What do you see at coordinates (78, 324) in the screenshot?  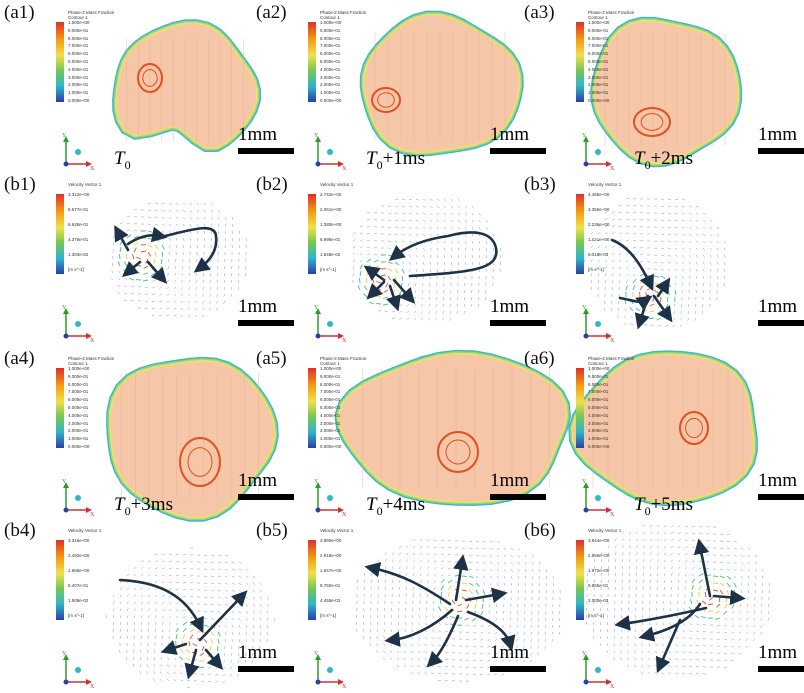 I see `view-sphere-icon` at bounding box center [78, 324].